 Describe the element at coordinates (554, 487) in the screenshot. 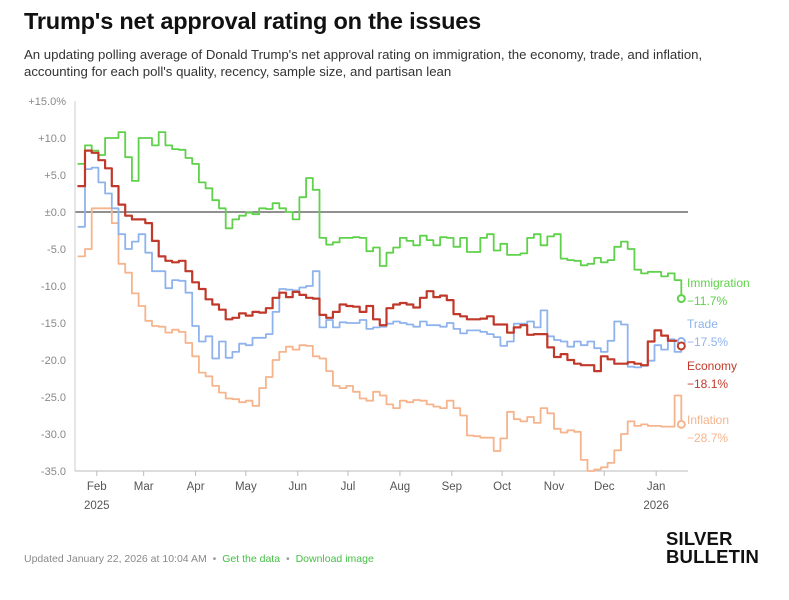

I see `x-tick-label: Nov` at that location.